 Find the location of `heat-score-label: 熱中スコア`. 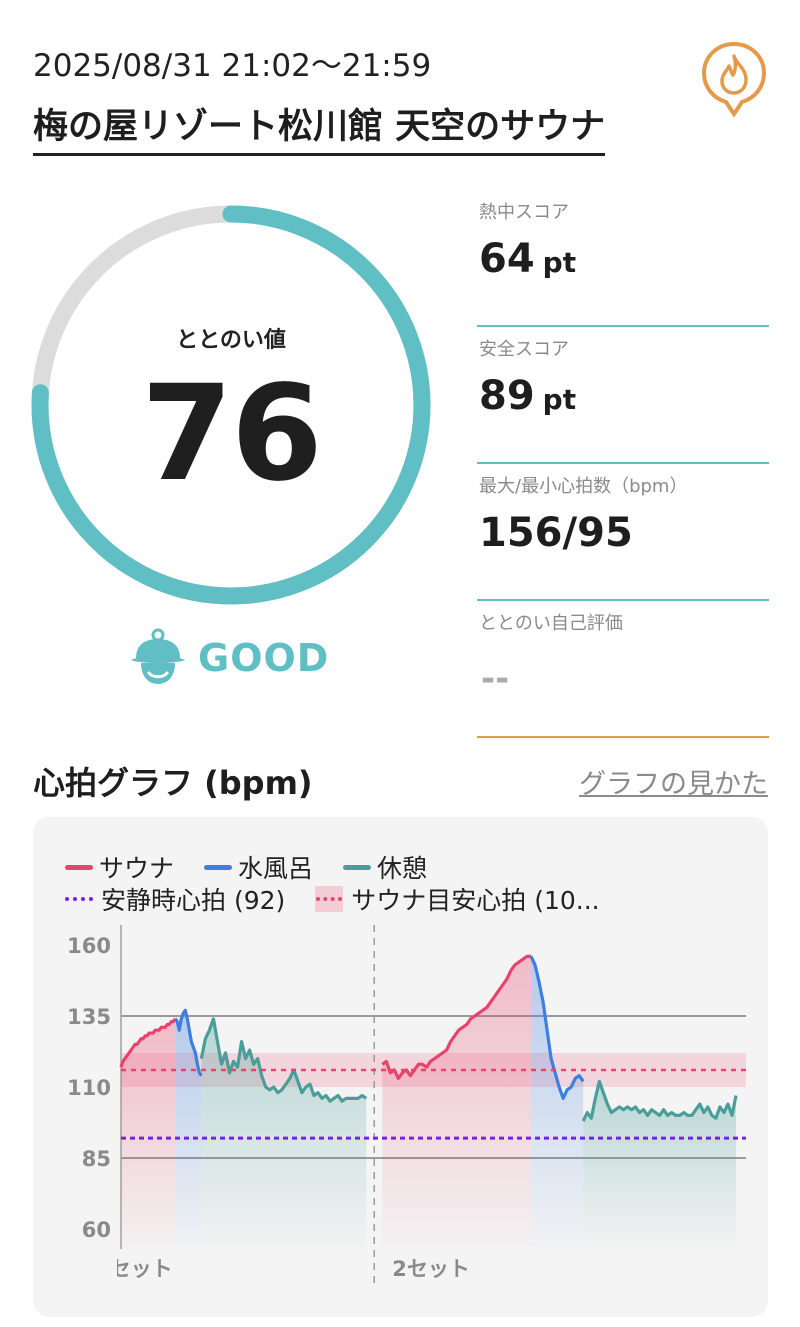

heat-score-label: 熱中スコア is located at coordinates (524, 212).